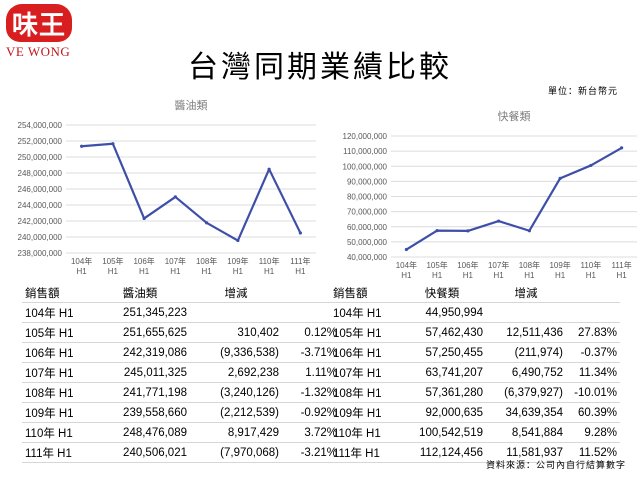 Image resolution: width=640 pixels, height=480 pixels. I want to click on table-cell: 11.52%, so click(593, 452).